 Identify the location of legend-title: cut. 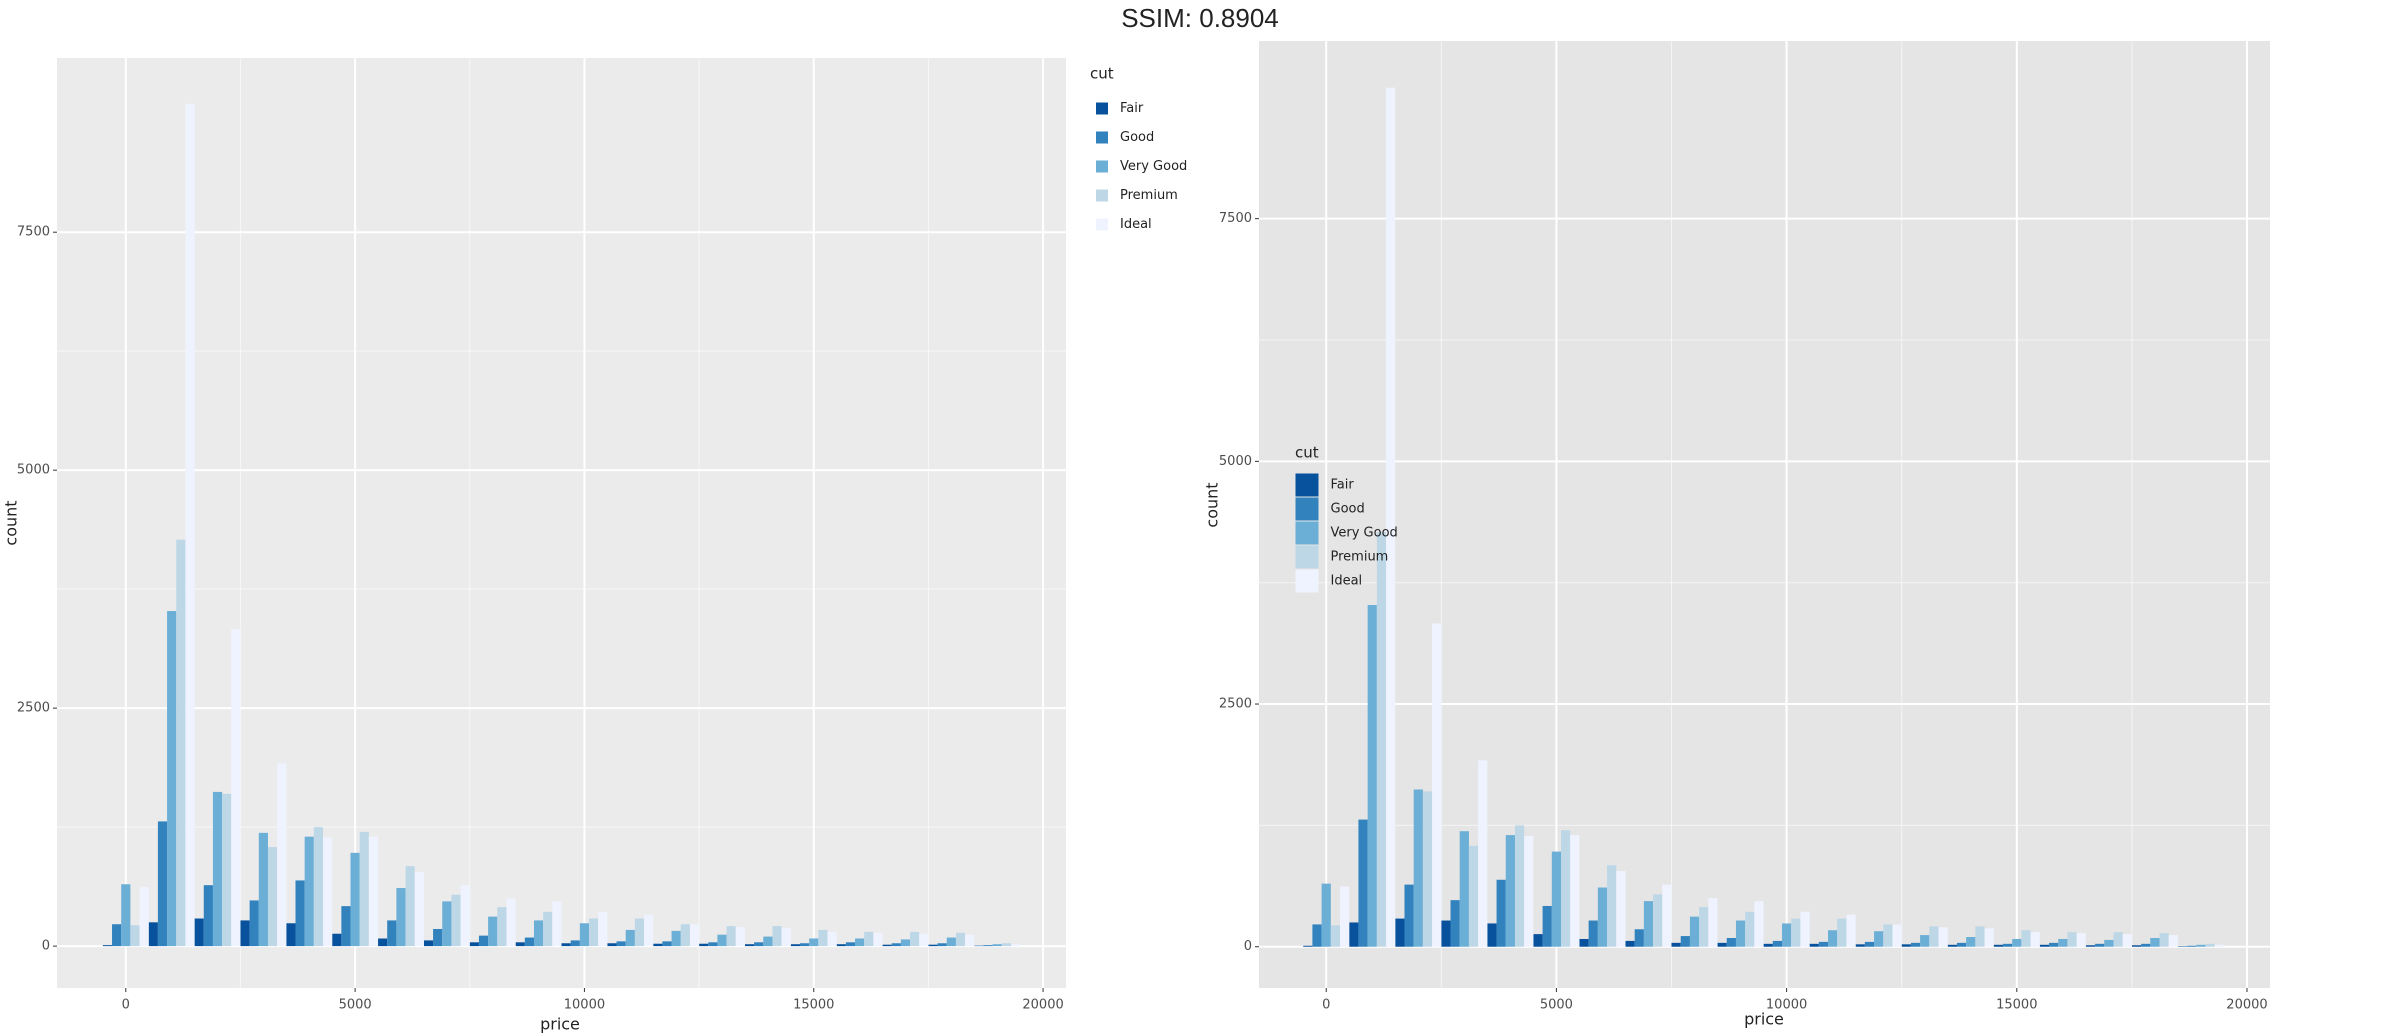
(1102, 74).